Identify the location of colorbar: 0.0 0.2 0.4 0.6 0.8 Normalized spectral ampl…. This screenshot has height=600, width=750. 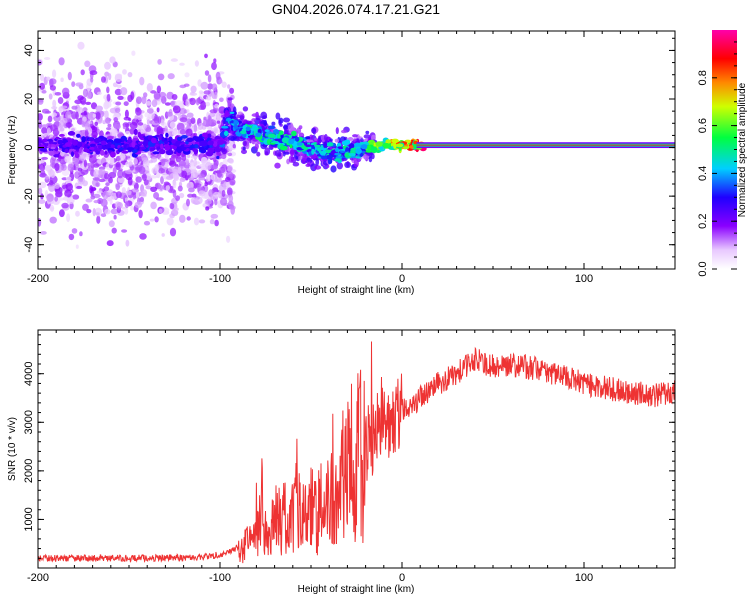
(722, 153).